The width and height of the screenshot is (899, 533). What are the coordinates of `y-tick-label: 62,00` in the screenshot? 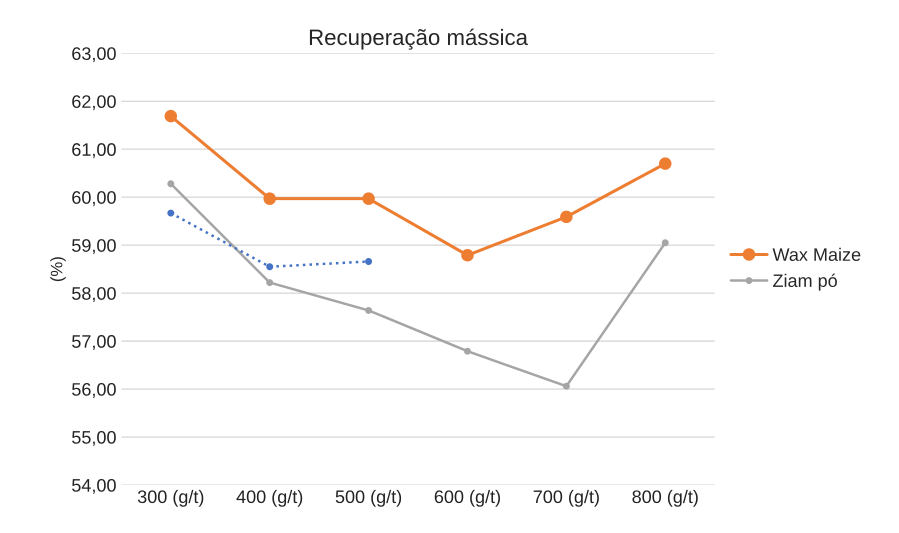 It's located at (94, 102).